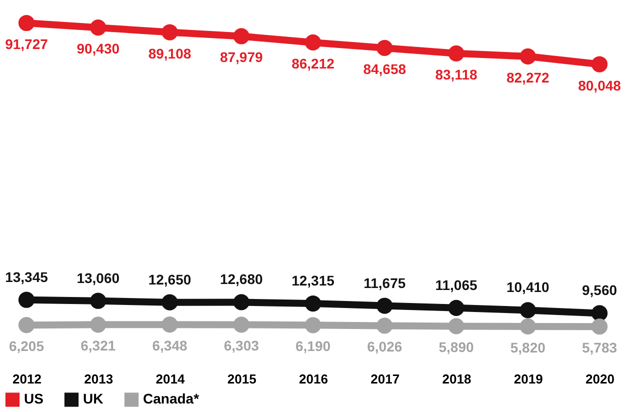 This screenshot has height=412, width=626. I want to click on data-label: 5,783, so click(600, 348).